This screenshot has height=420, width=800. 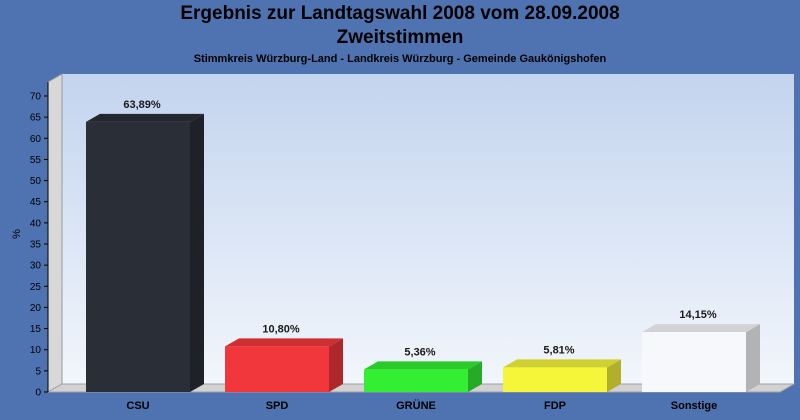 I want to click on y-tick-label: 45, so click(x=36, y=202).